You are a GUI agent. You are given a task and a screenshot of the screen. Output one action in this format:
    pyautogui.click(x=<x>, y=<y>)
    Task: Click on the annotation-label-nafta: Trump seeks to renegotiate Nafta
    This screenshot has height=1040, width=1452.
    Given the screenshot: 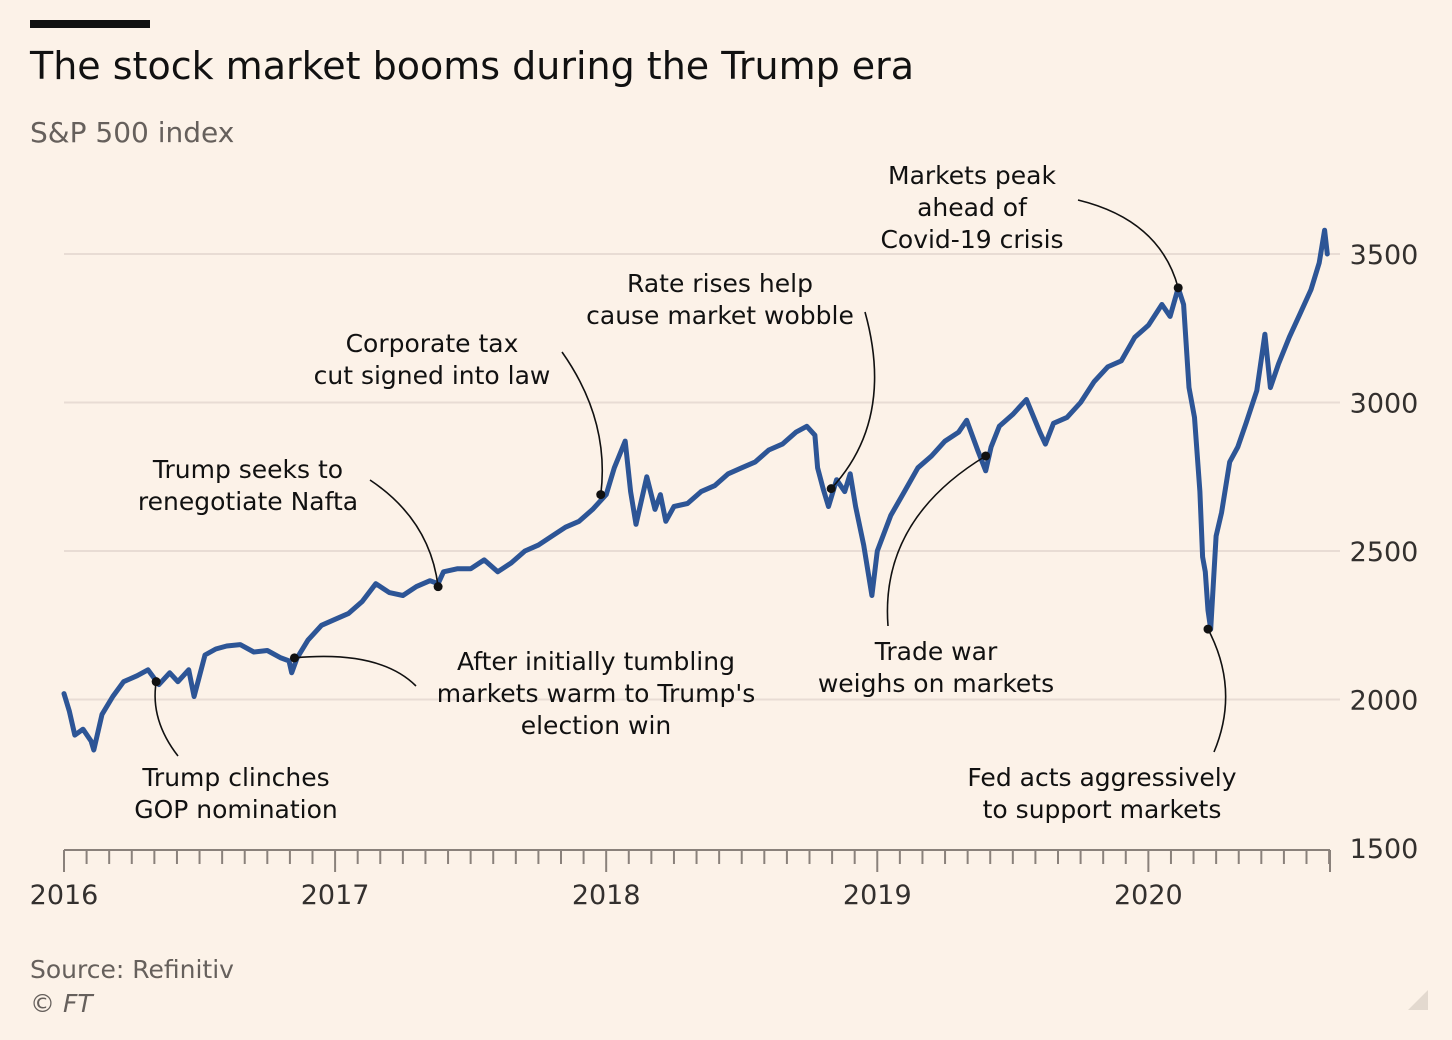 What is the action you would take?
    pyautogui.click(x=248, y=485)
    